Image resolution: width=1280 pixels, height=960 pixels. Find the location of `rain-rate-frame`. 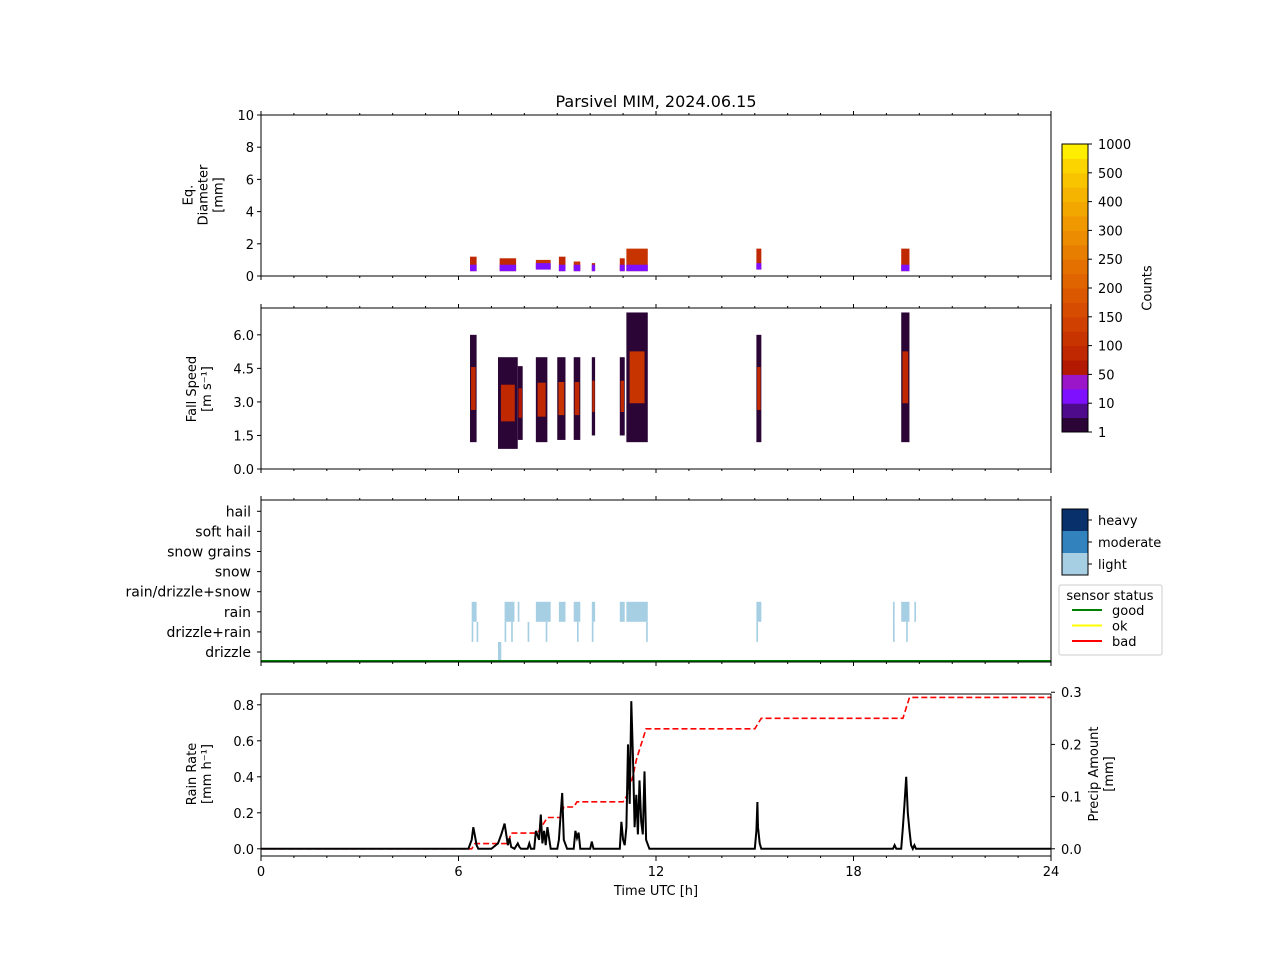

rain-rate-frame is located at coordinates (656, 775).